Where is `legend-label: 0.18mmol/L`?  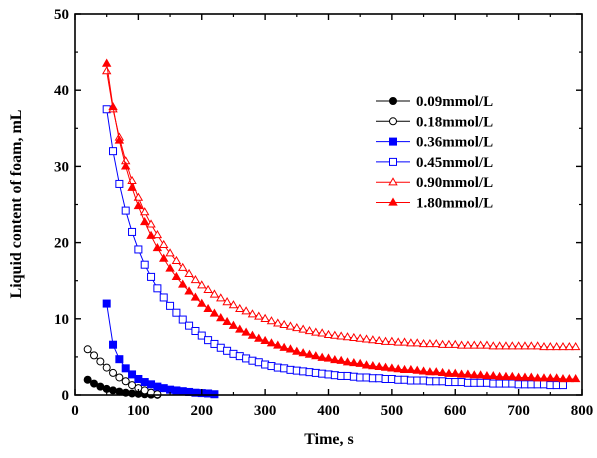
legend-label: 0.18mmol/L is located at coordinates (454, 122).